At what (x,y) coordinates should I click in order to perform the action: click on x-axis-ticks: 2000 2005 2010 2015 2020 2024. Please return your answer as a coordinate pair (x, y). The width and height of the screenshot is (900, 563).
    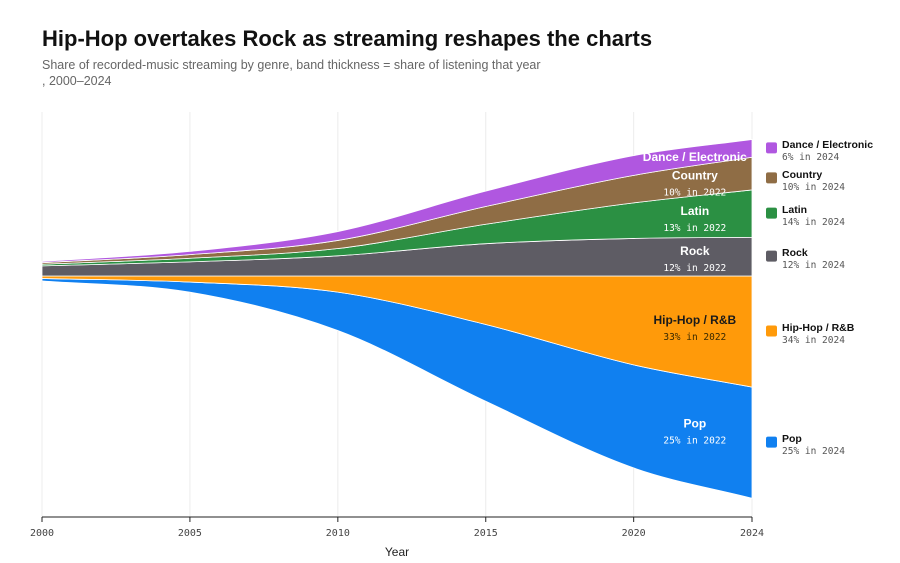
    Looking at the image, I should click on (397, 528).